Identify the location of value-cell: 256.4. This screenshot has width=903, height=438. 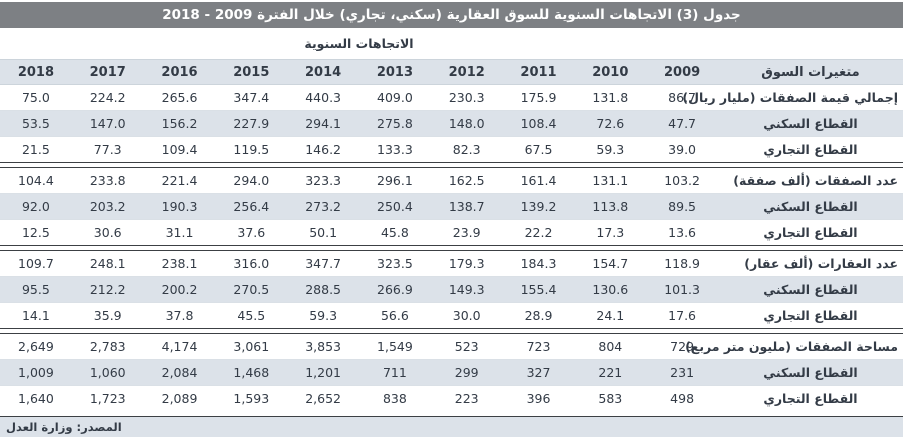
(251, 206).